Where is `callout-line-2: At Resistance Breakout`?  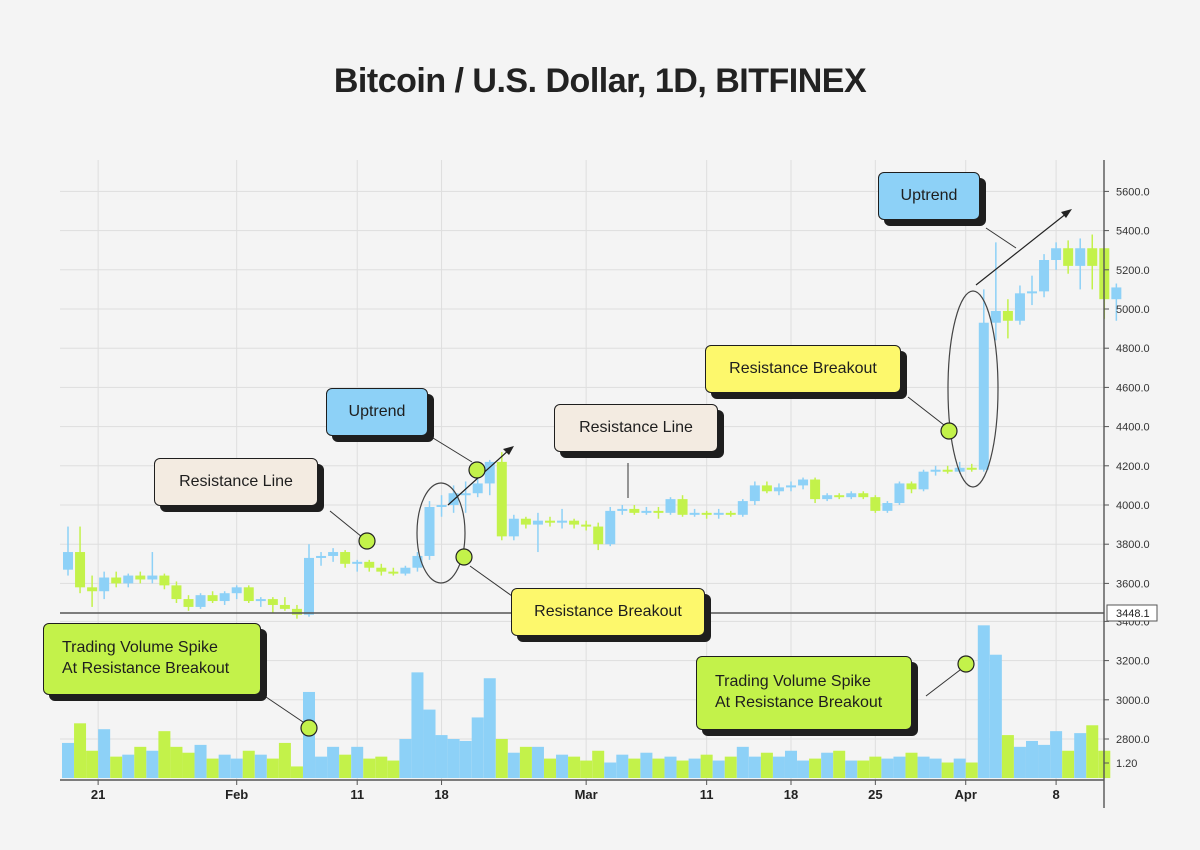 callout-line-2: At Resistance Breakout is located at coordinates (146, 668).